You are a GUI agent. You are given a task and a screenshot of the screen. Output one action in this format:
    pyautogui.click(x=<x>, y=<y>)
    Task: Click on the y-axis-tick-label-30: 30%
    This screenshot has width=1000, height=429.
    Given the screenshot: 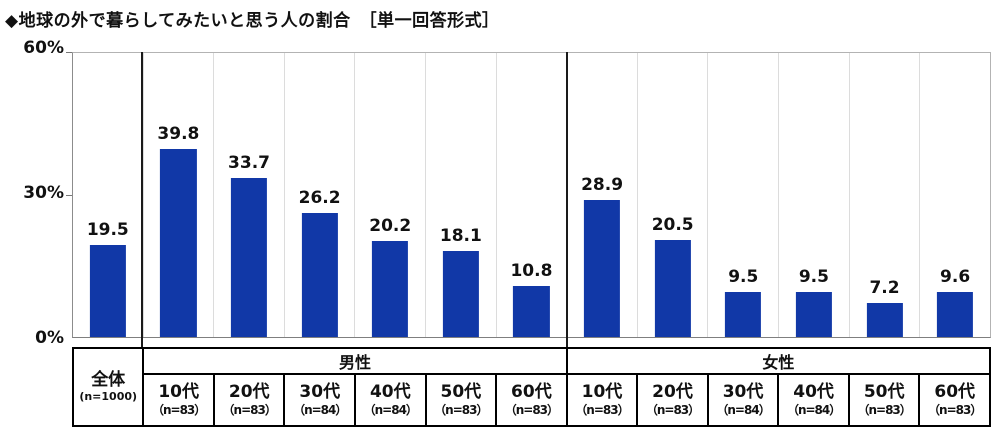 What is the action you would take?
    pyautogui.click(x=43, y=193)
    